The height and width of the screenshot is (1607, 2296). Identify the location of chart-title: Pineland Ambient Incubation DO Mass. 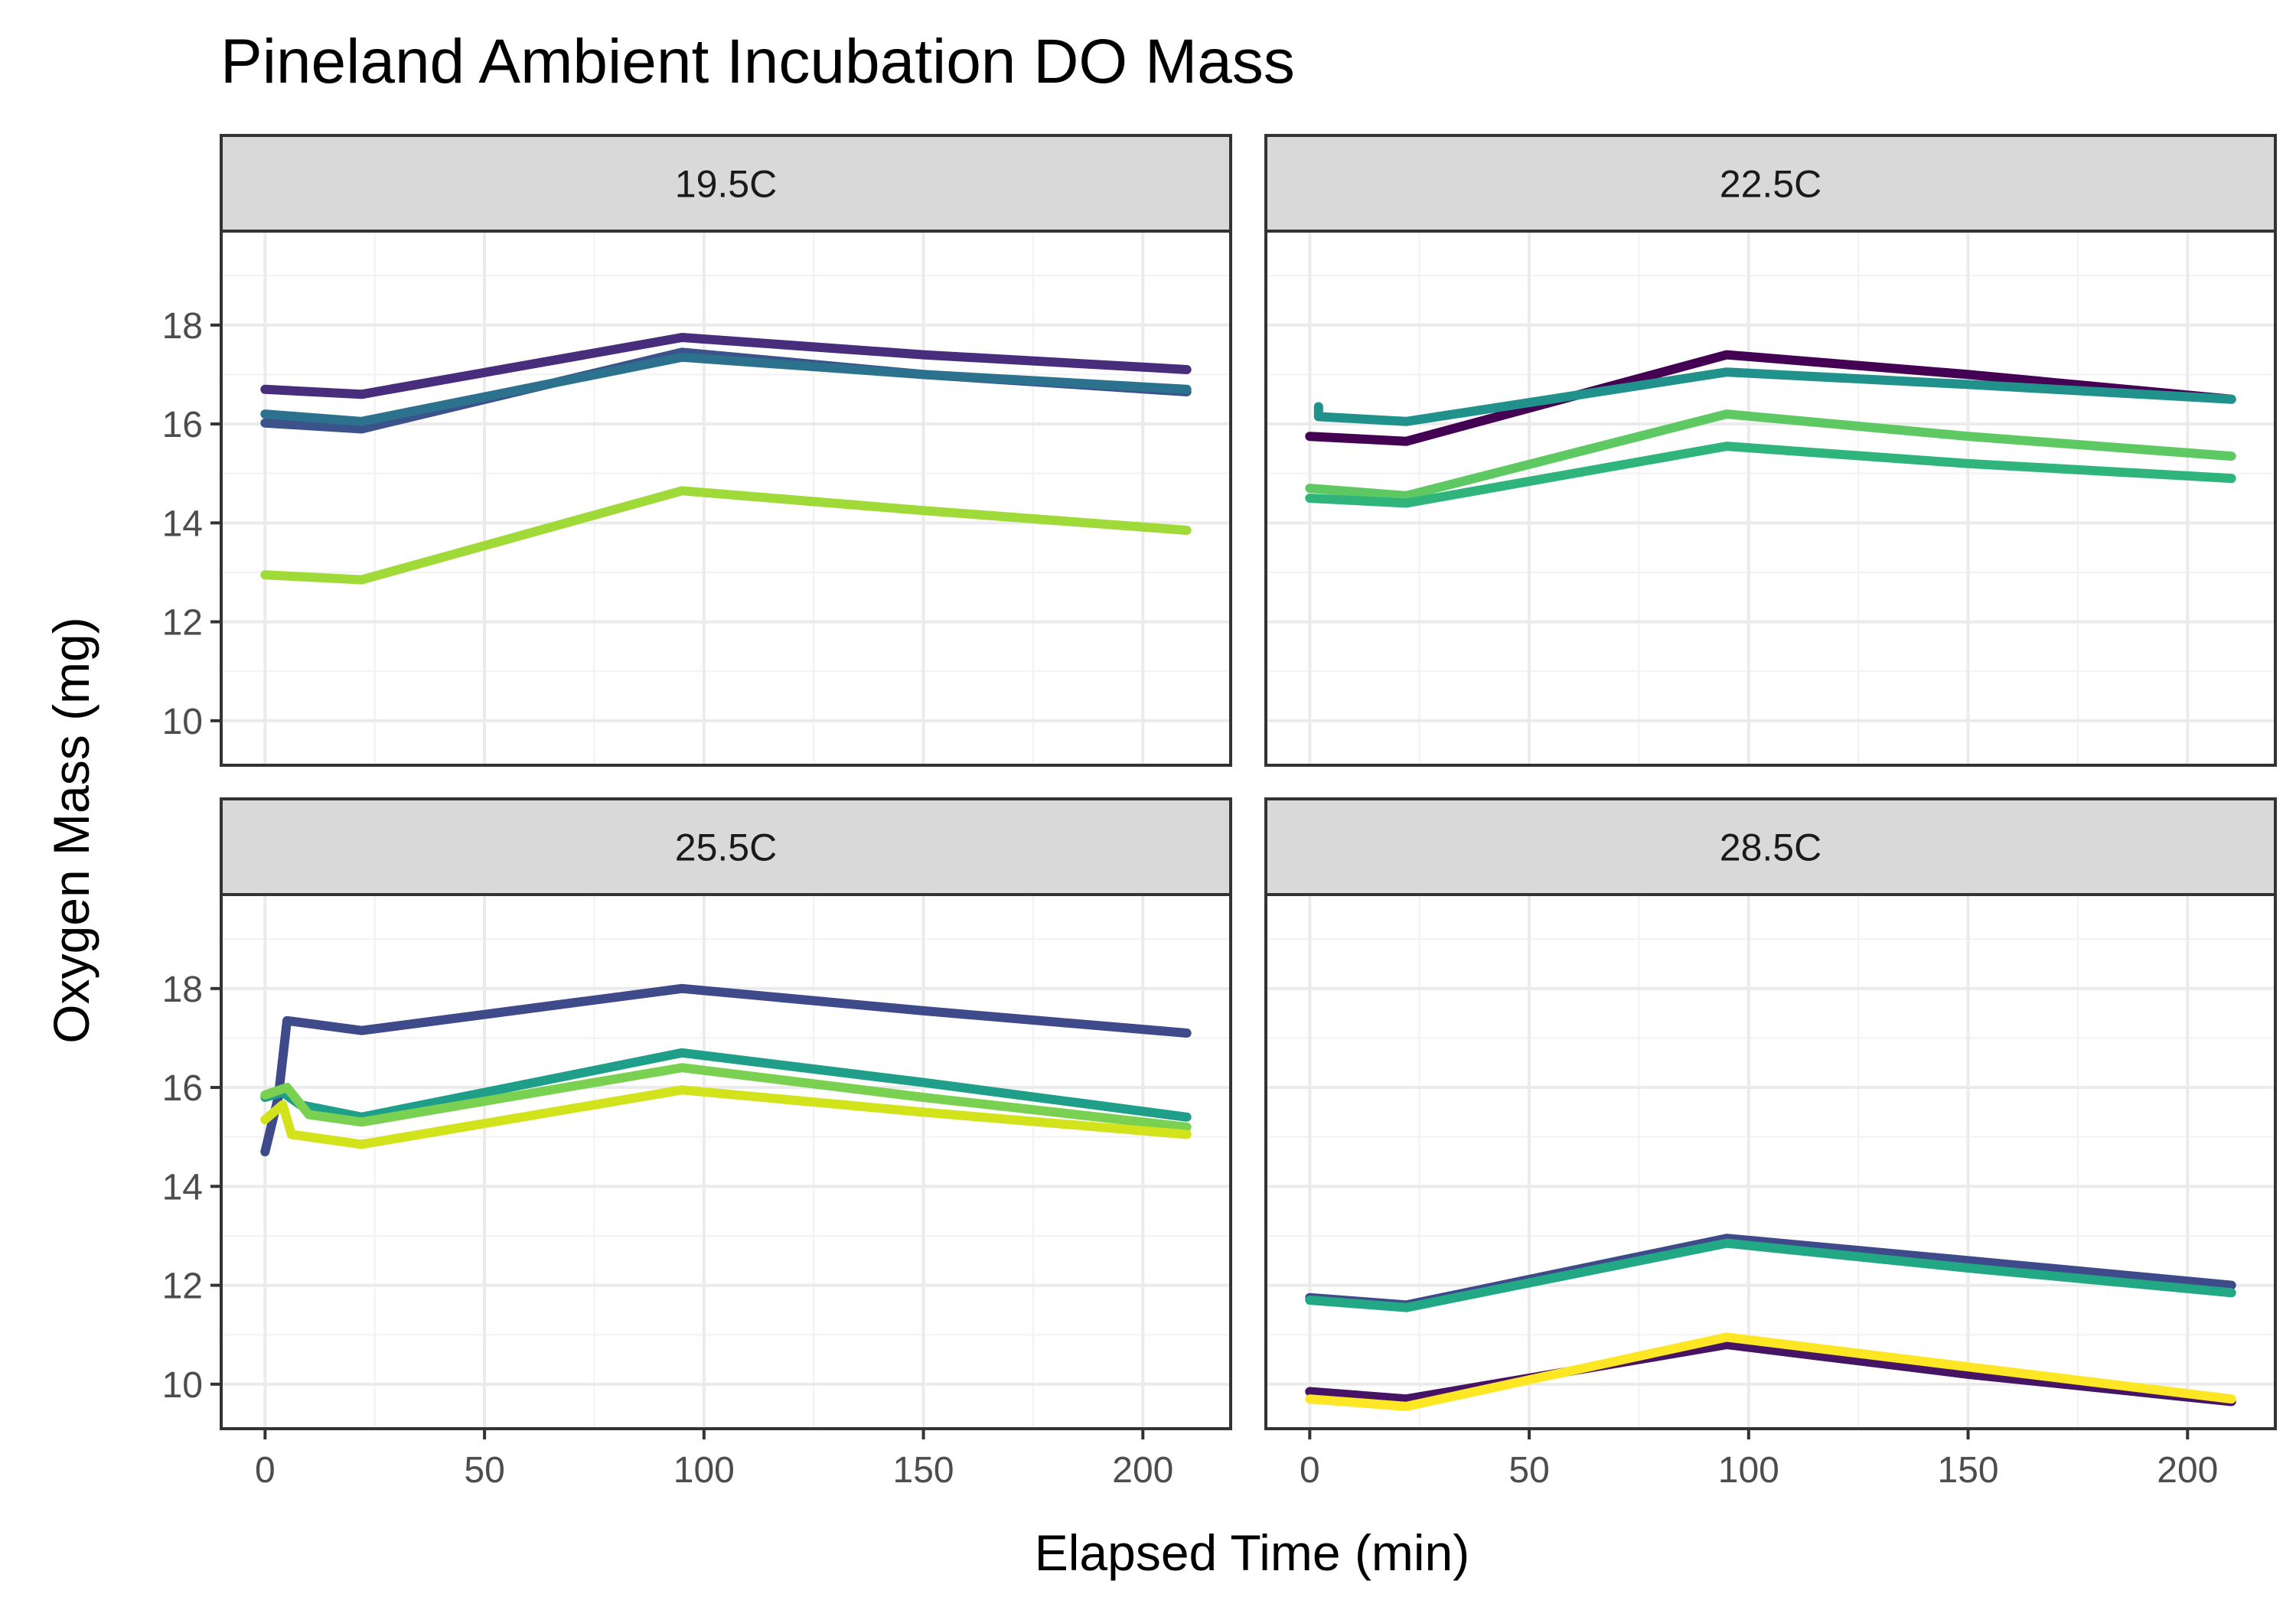
(757, 62).